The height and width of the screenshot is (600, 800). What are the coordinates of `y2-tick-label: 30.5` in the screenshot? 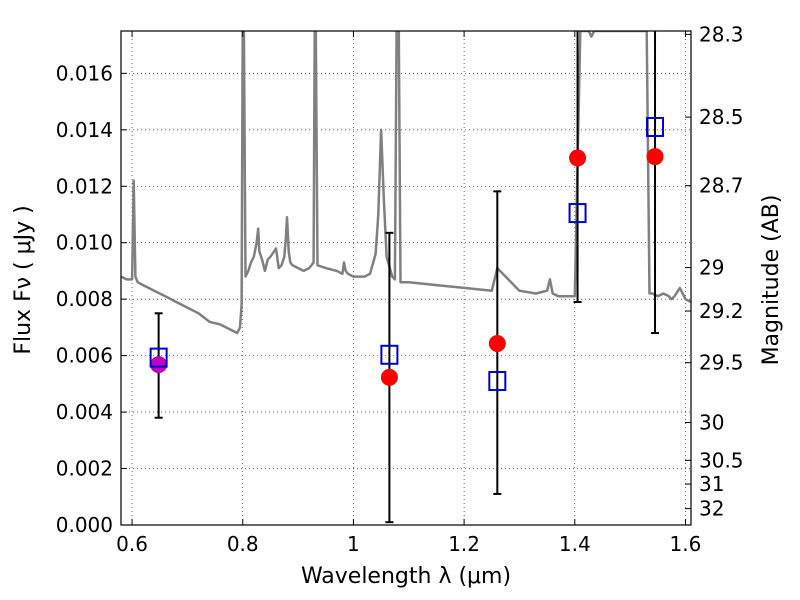 It's located at (721, 460).